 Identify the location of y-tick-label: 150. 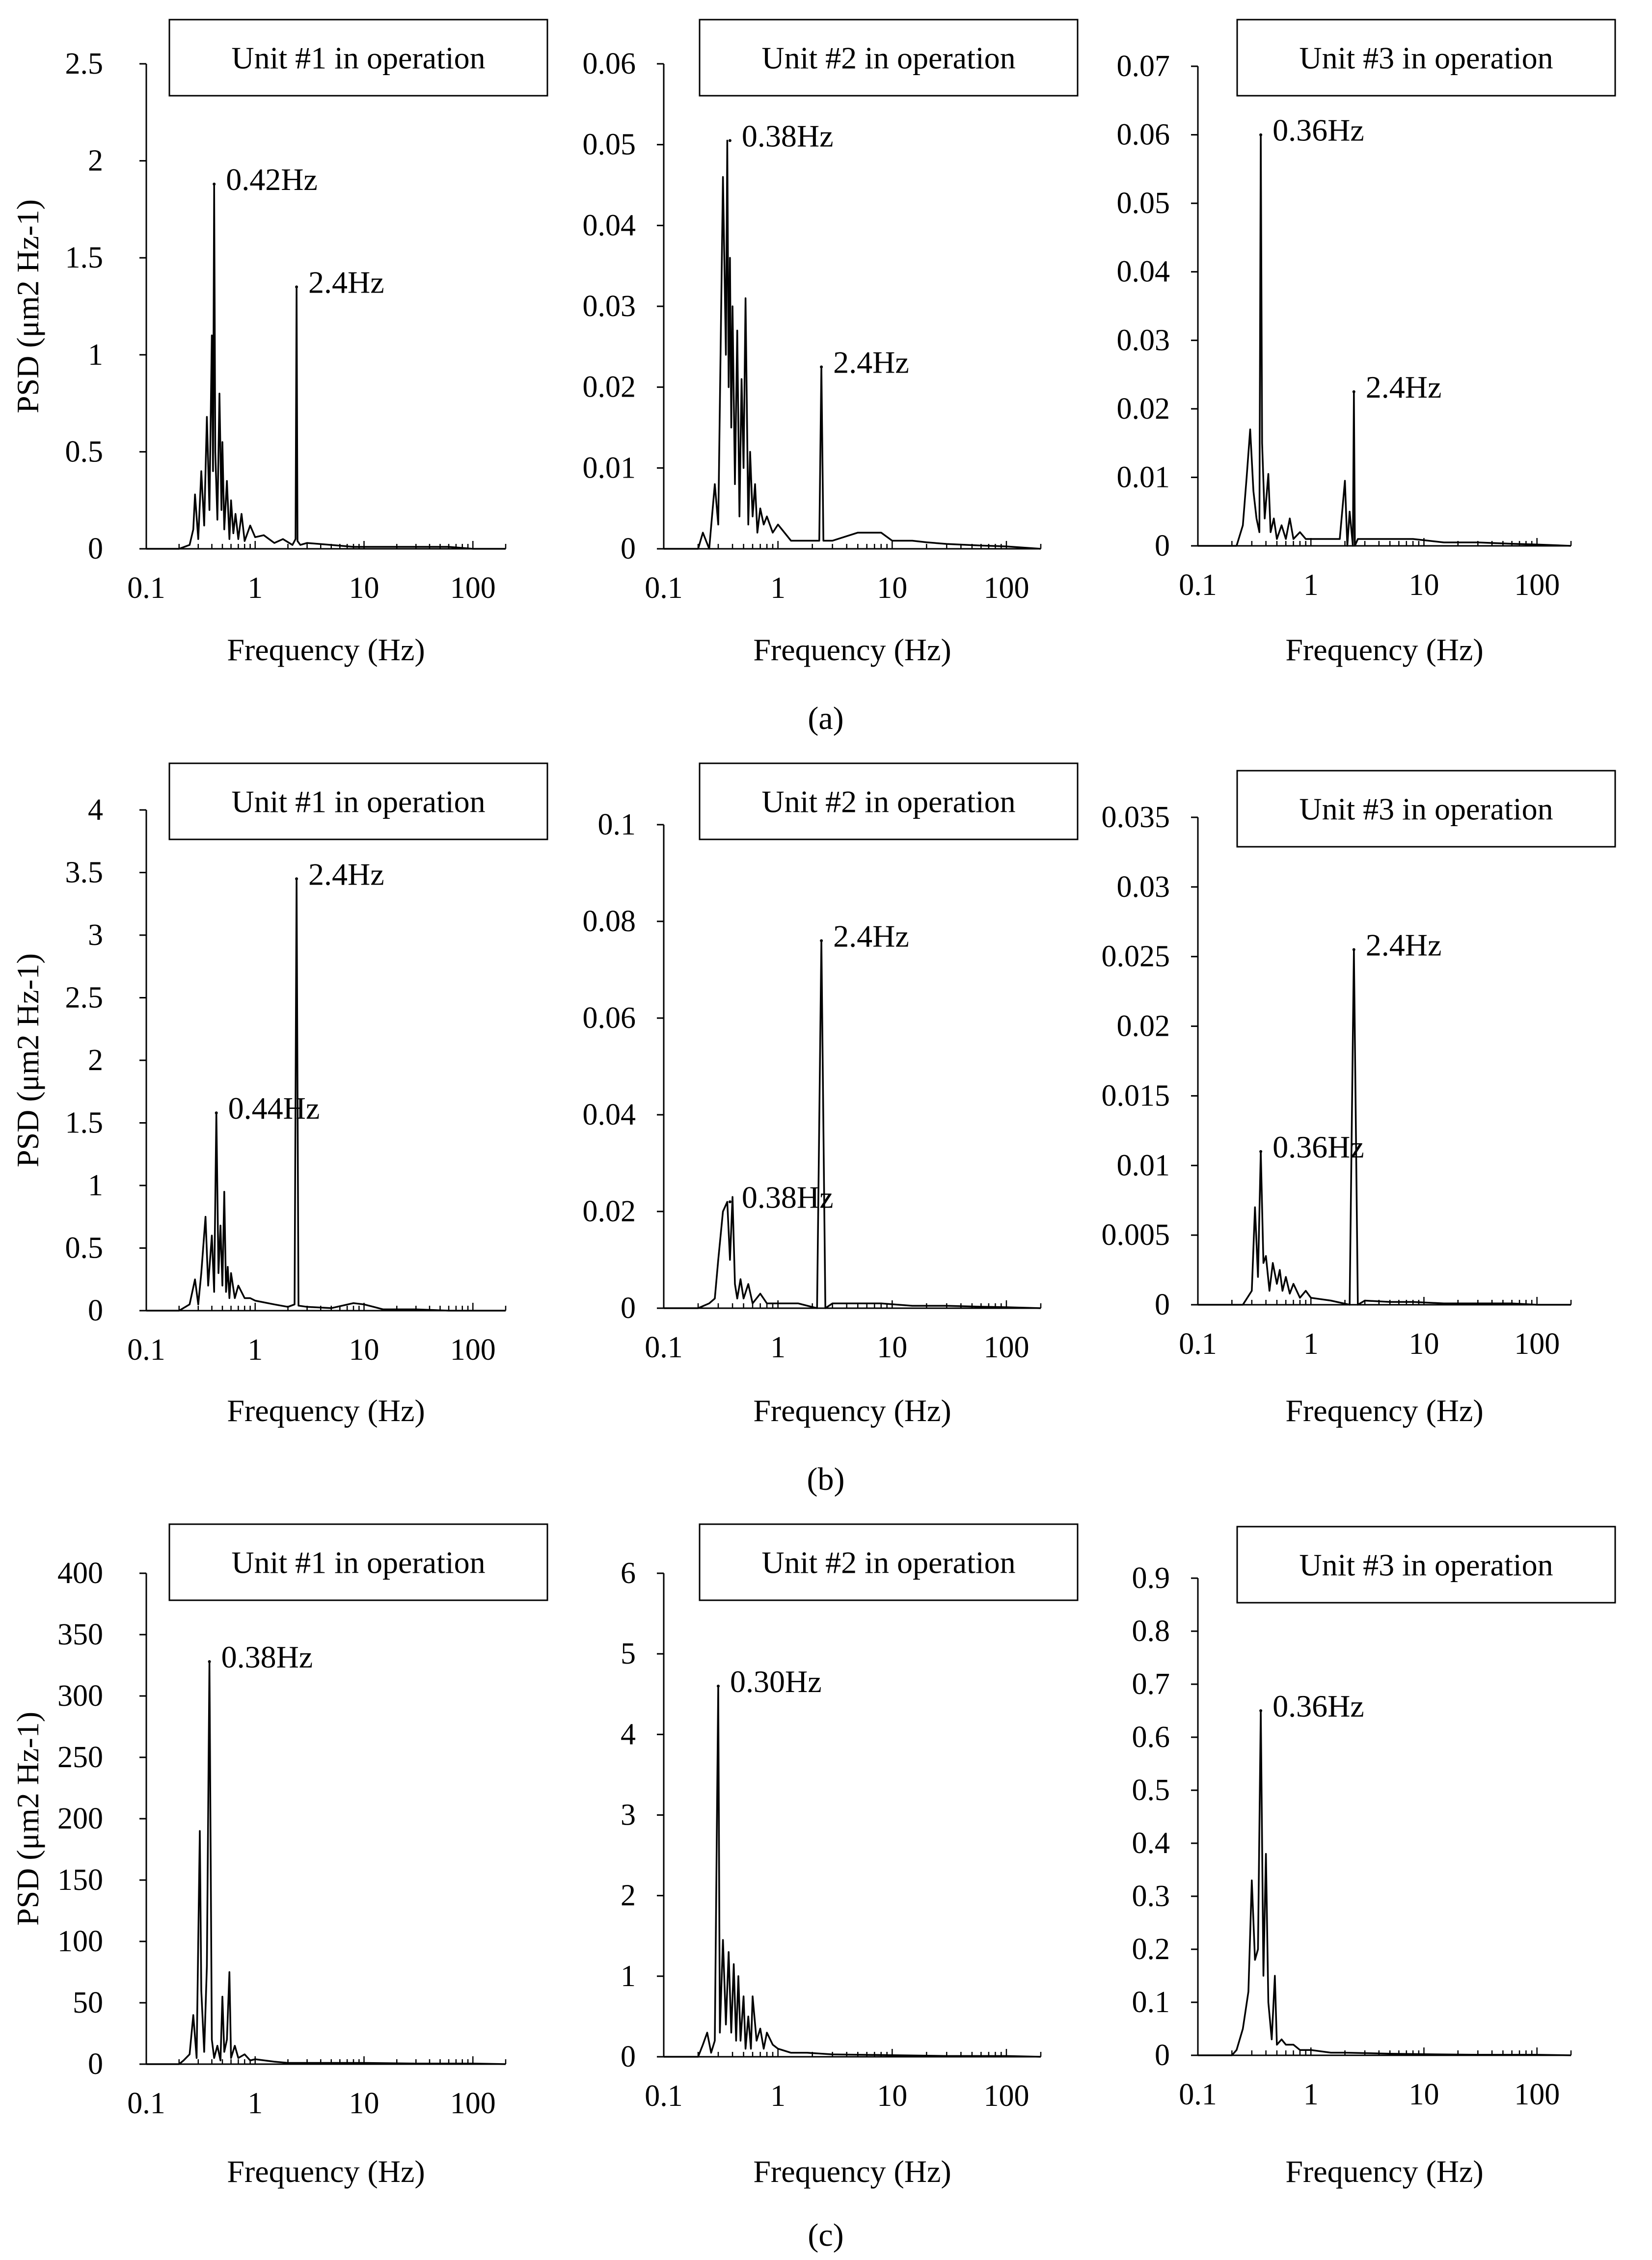
(80, 1880).